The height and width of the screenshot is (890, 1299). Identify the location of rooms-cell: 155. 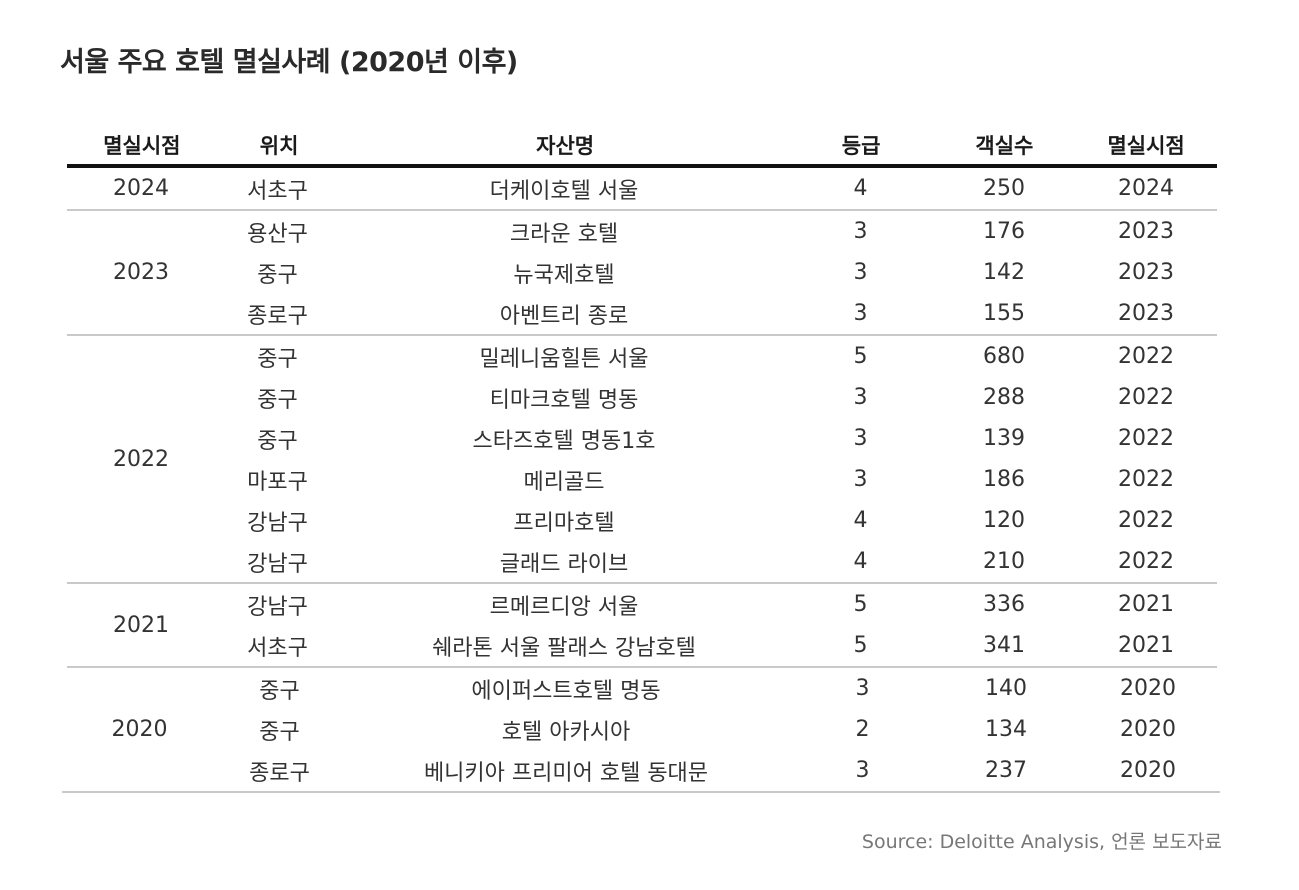
(1004, 313).